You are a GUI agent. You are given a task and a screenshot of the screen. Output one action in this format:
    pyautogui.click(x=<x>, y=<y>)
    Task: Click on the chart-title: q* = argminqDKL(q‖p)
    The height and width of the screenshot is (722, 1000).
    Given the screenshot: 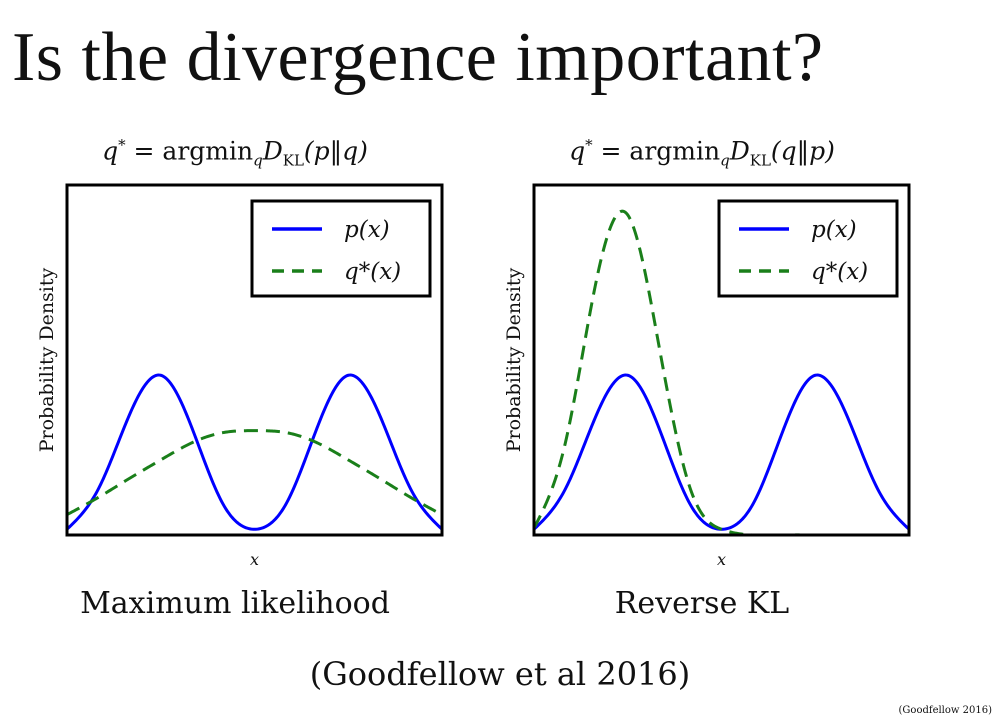 What is the action you would take?
    pyautogui.click(x=702, y=153)
    